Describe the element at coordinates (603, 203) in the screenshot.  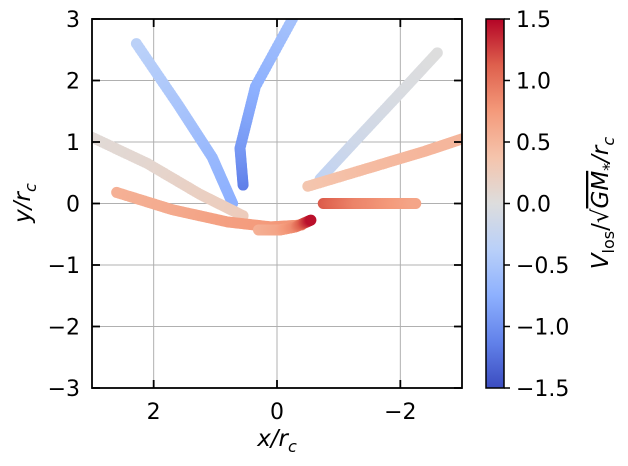
I see `colorbar-label: Vlos/√GM*/rc` at that location.